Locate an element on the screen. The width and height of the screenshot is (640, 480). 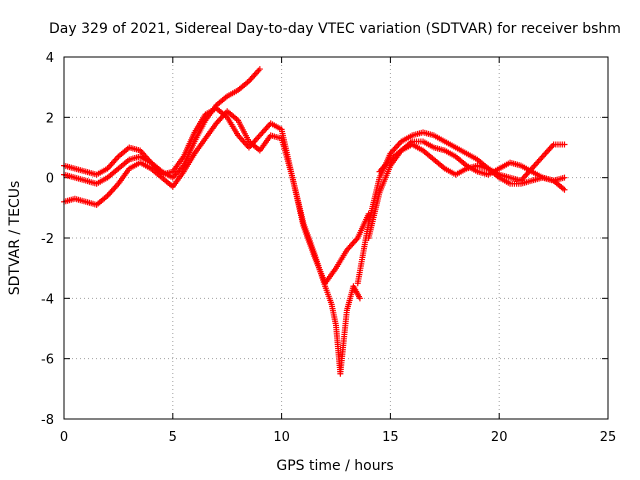
y-tick-label: 2 is located at coordinates (50, 118).